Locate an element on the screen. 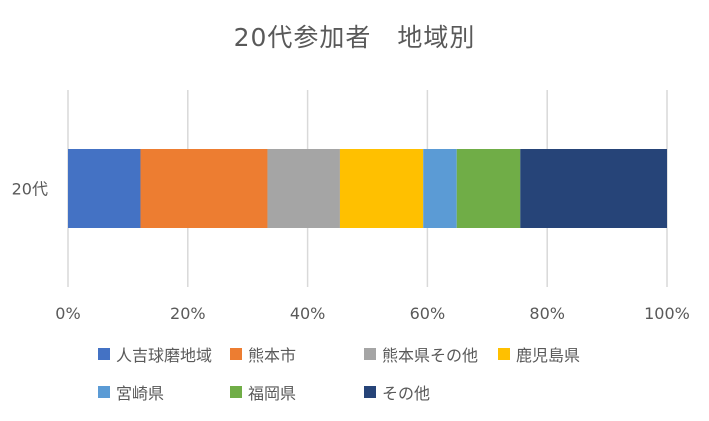 The image size is (709, 421). legend-item: 鹿児島県 is located at coordinates (539, 354).